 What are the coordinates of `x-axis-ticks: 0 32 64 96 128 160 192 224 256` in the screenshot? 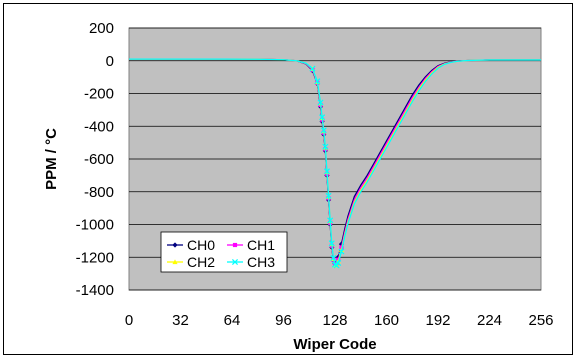 It's located at (339, 320).